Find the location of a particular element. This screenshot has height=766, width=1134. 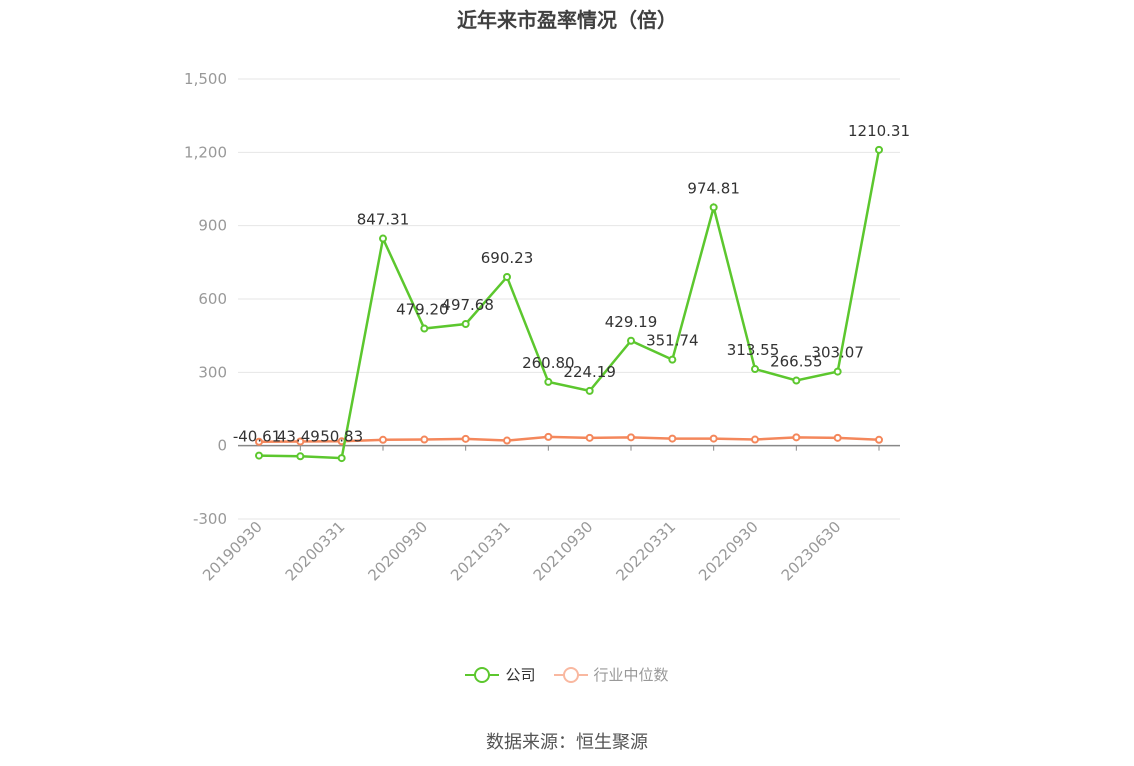

data-label-company: 974.81 is located at coordinates (713, 188).